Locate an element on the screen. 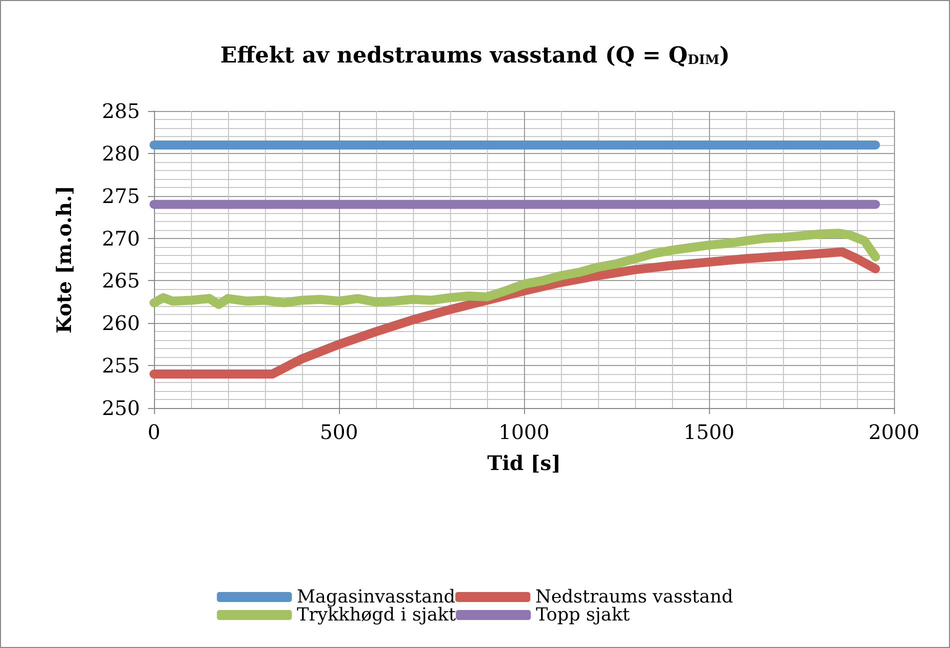 The width and height of the screenshot is (950, 648). x-tick-label: 500 is located at coordinates (339, 432).